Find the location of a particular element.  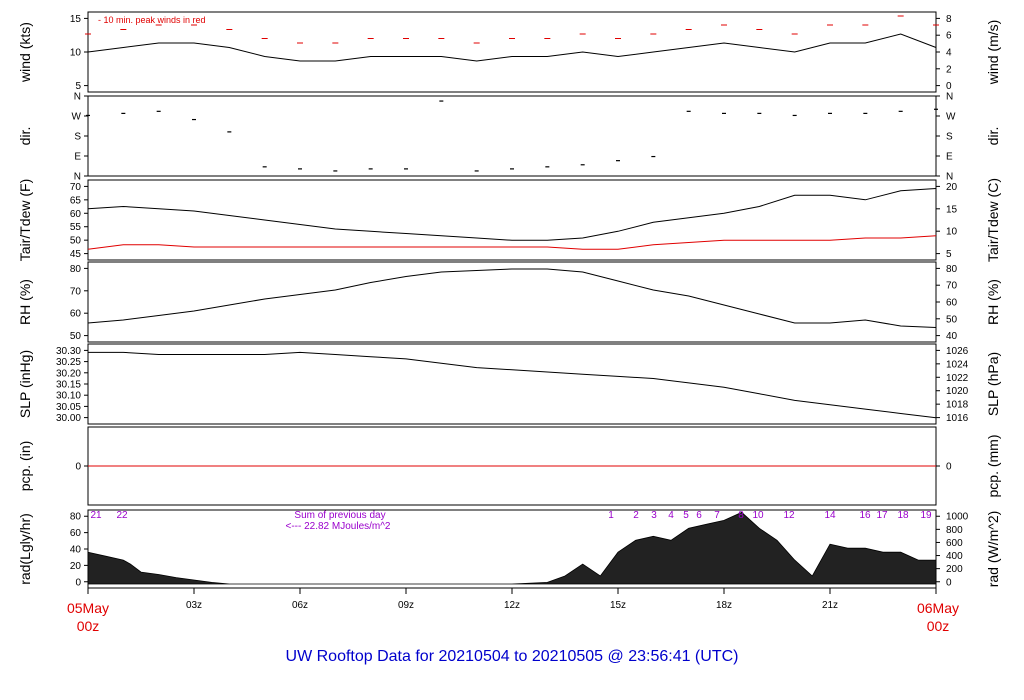

rad-ytick-right: 400 is located at coordinates (954, 556).